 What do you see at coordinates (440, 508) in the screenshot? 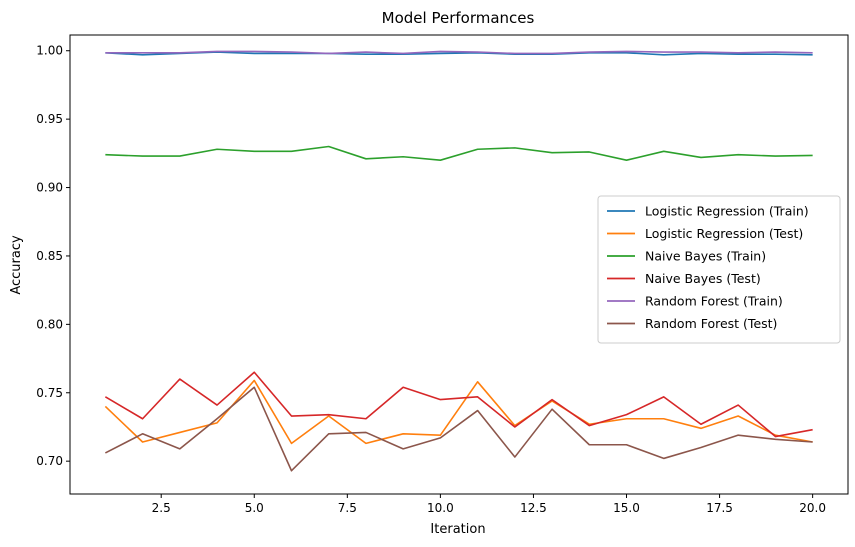
I see `x-tick-label: 10.0` at bounding box center [440, 508].